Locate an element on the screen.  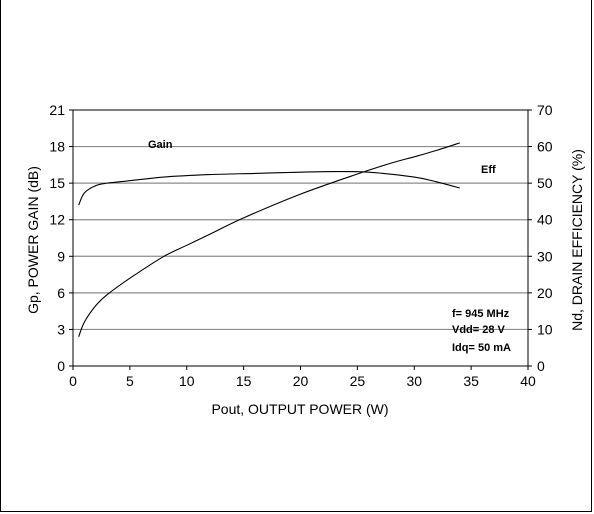
series-line-gain is located at coordinates (269, 188).